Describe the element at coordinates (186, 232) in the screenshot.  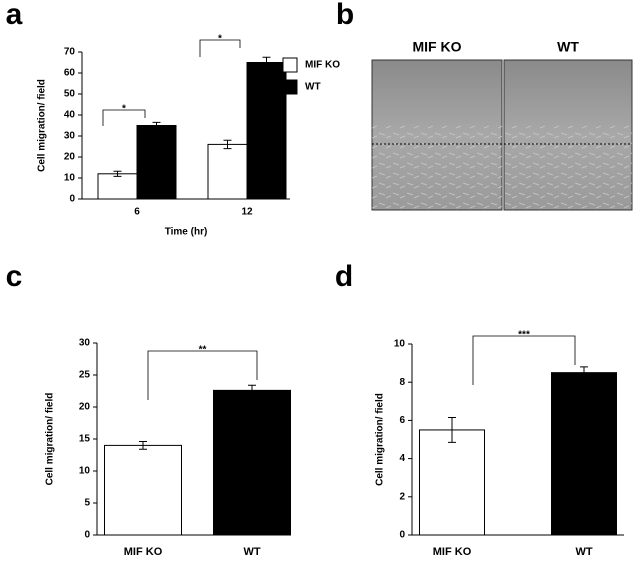
I see `x-axis-title: Time (hr)` at that location.